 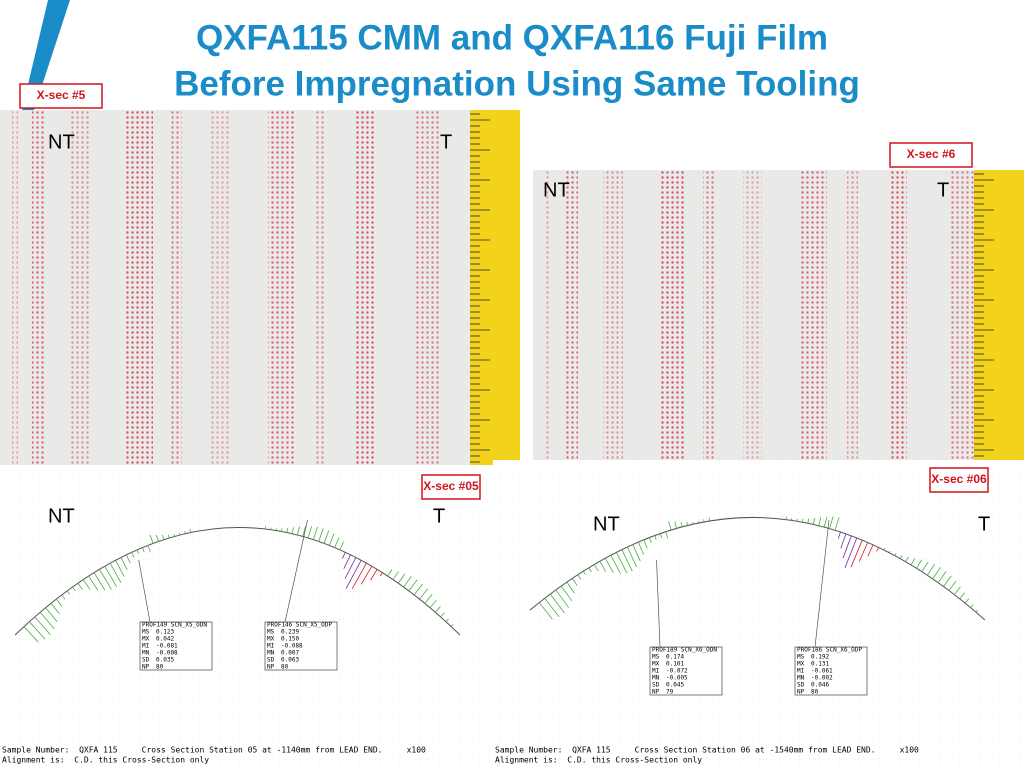 What do you see at coordinates (675, 685) in the screenshot?
I see `stat-value: 0.045` at bounding box center [675, 685].